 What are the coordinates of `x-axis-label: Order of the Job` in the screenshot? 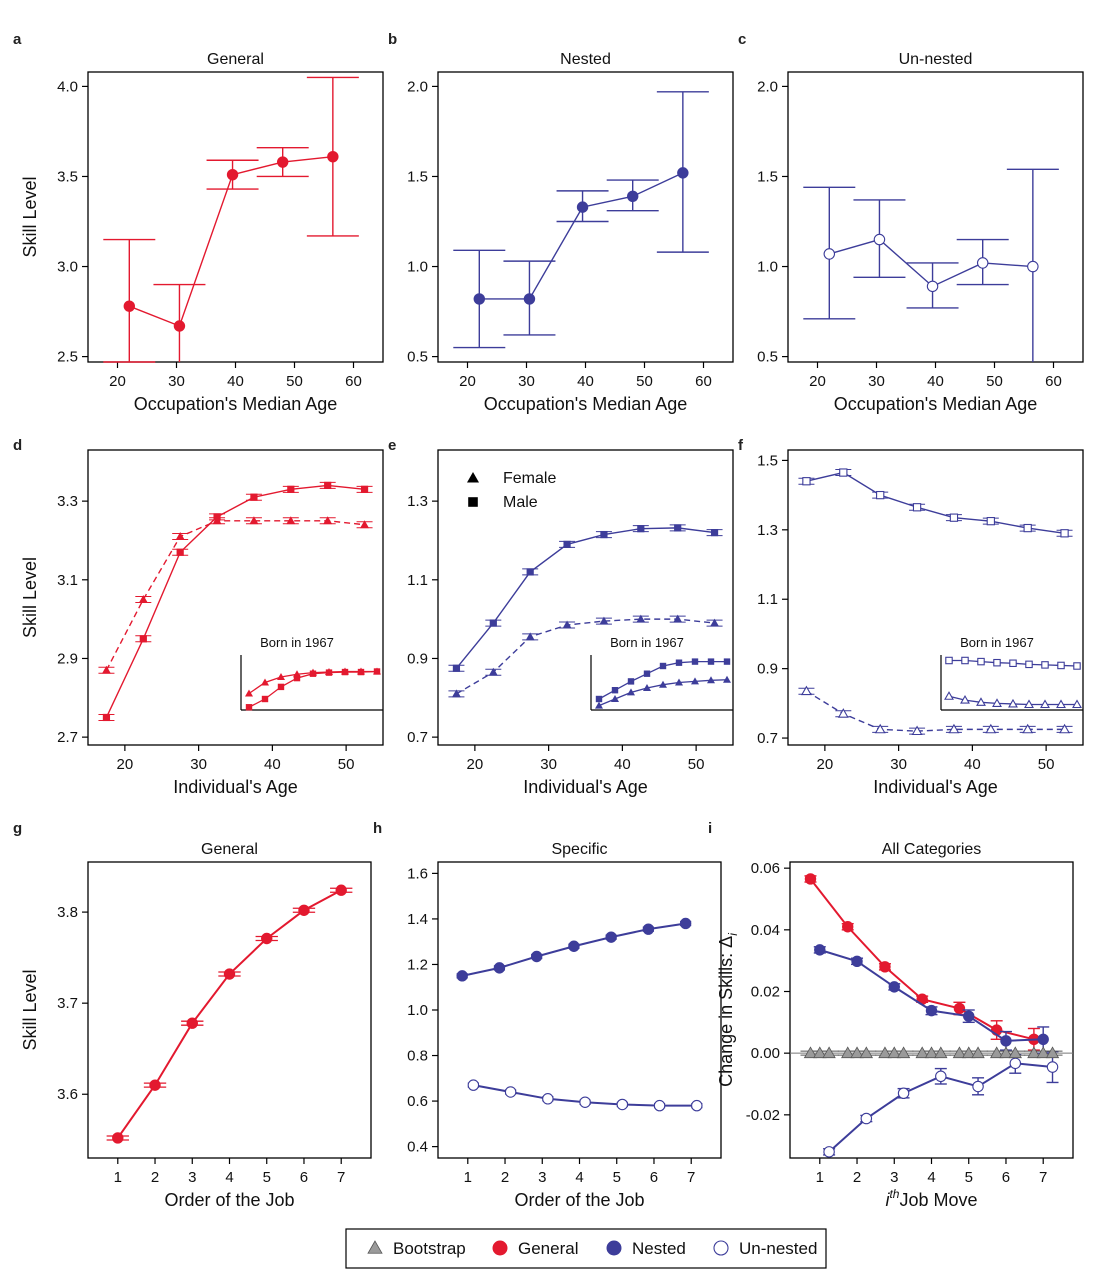 It's located at (579, 1200).